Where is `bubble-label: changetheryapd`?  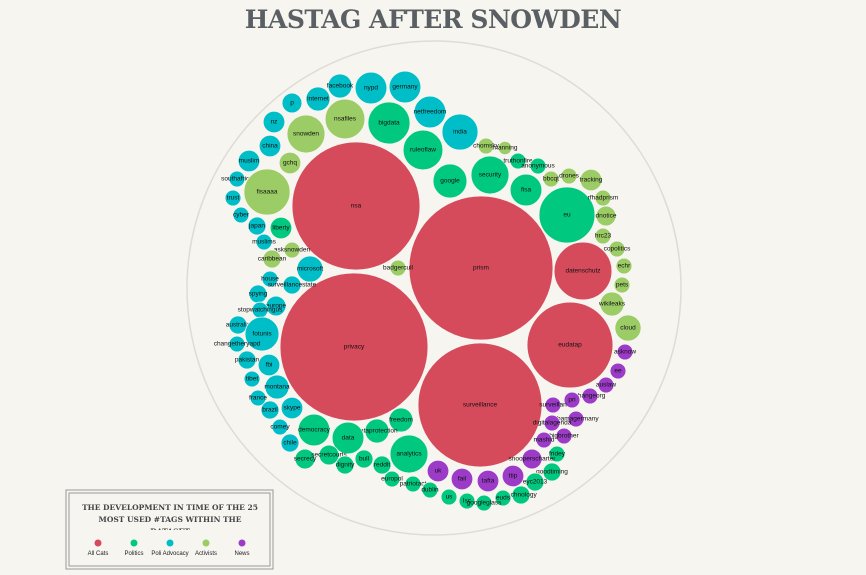 bubble-label: changetheryapd is located at coordinates (237, 344).